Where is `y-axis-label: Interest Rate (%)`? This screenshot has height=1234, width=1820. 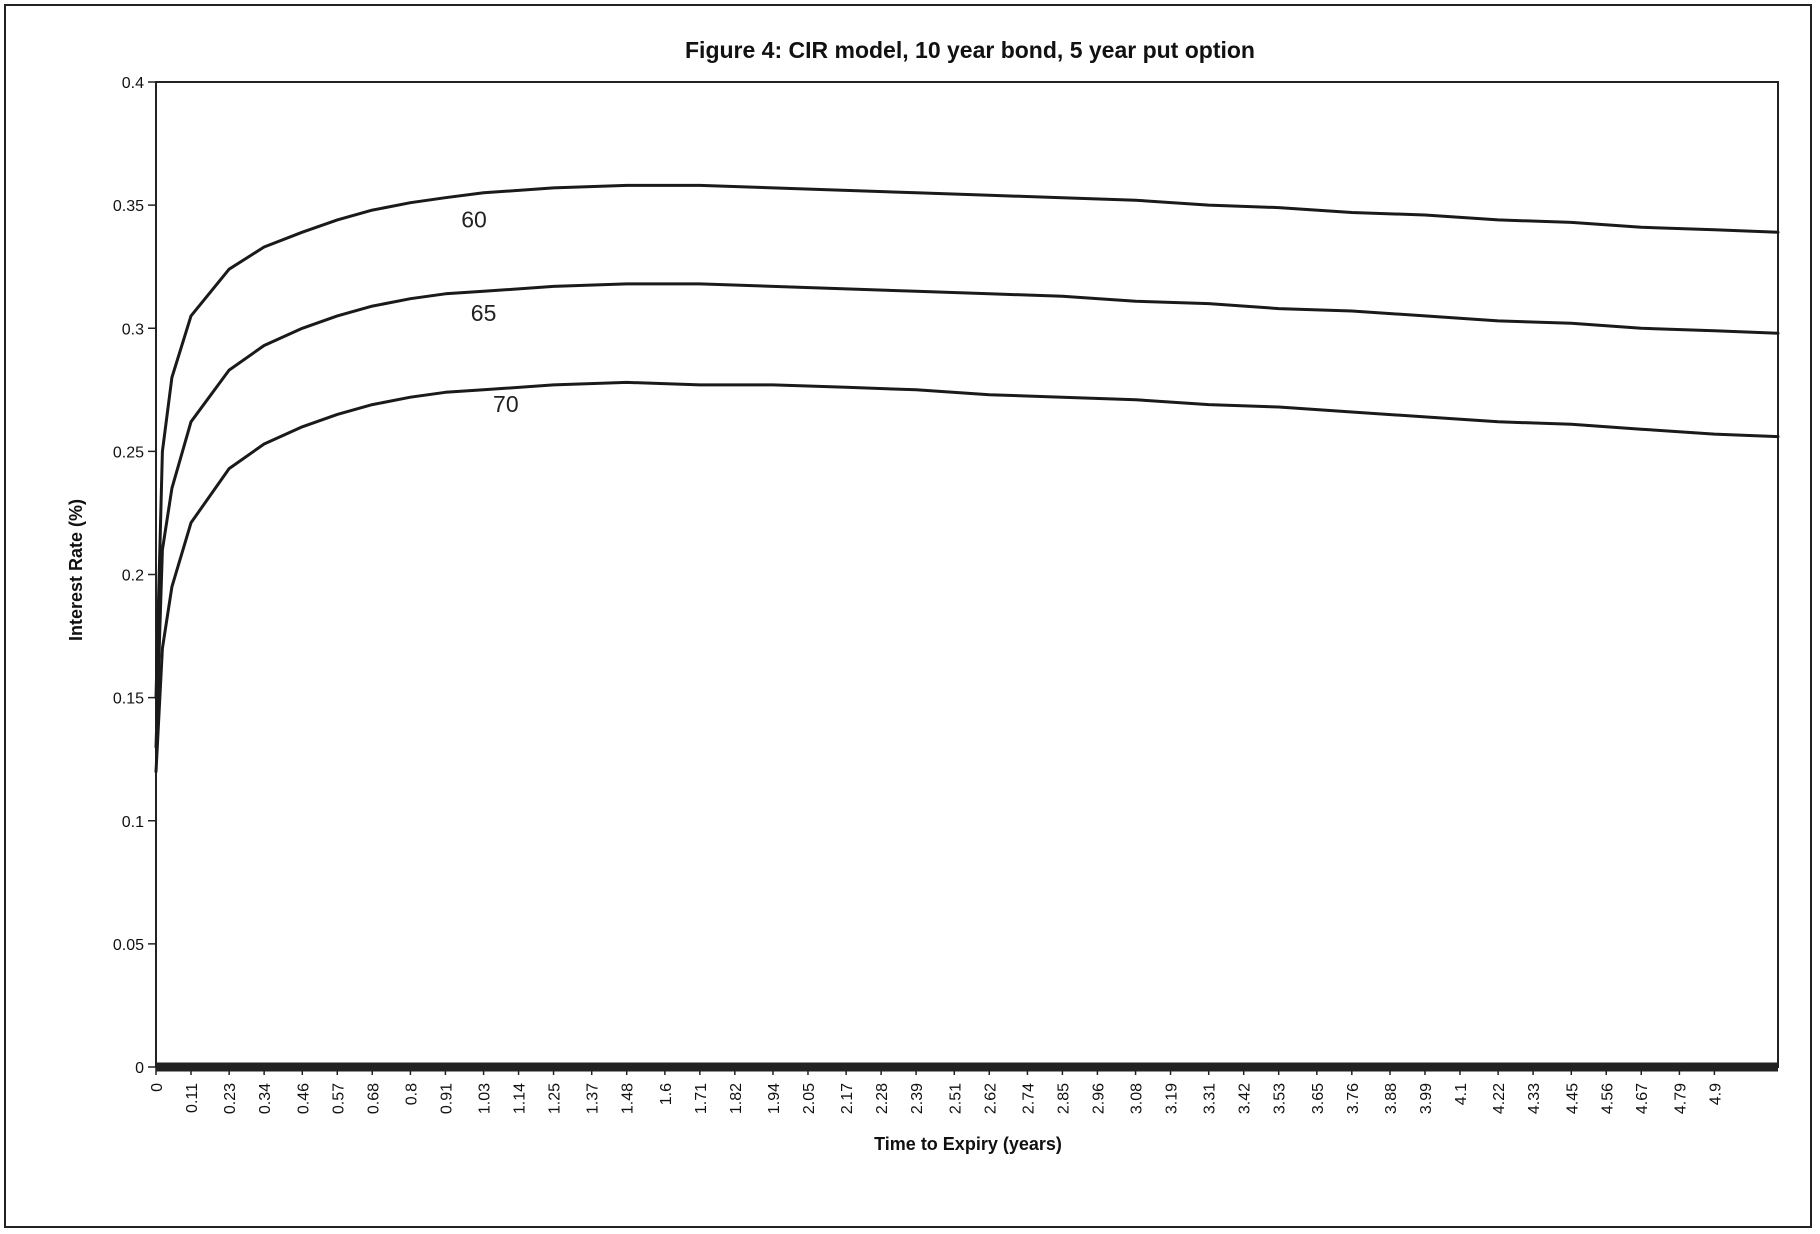 y-axis-label: Interest Rate (%) is located at coordinates (76, 570).